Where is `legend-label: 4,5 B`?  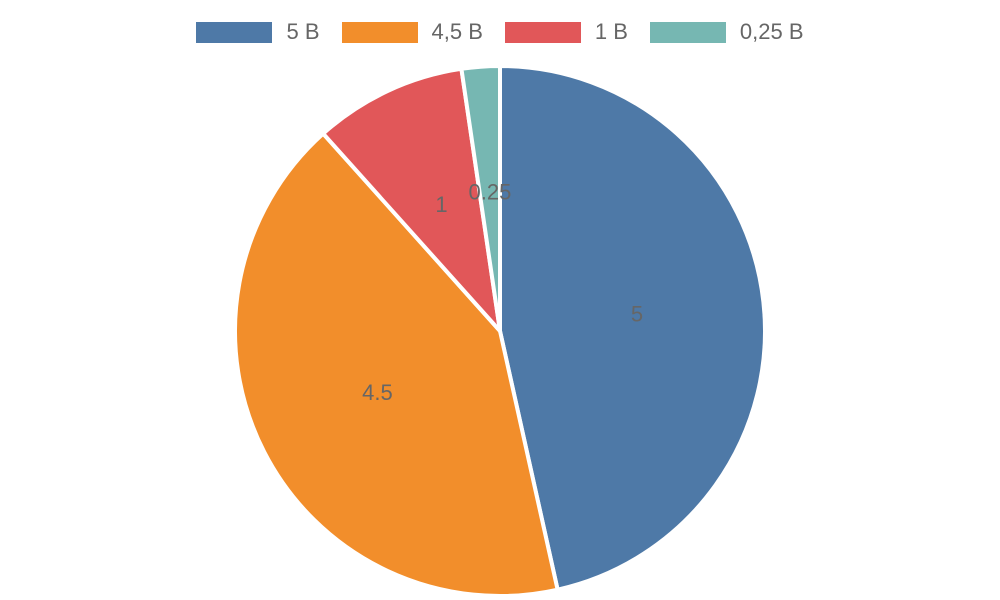 legend-label: 4,5 B is located at coordinates (457, 31).